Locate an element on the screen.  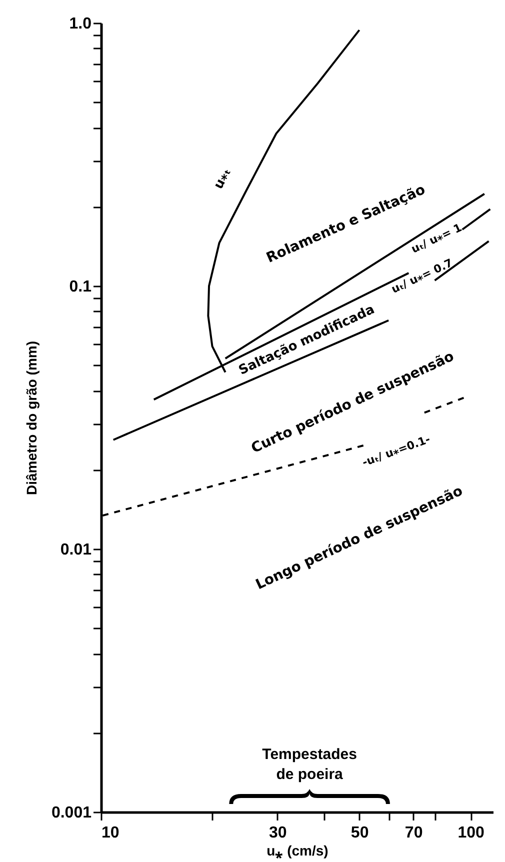
x-tick-label: 100 is located at coordinates (471, 833).